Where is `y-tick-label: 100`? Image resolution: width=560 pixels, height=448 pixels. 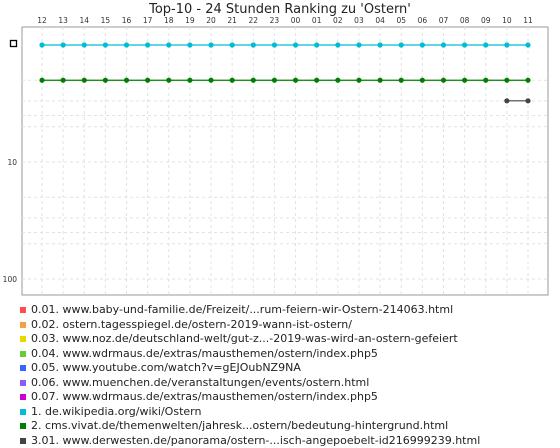
y-tick-label: 100 is located at coordinates (10, 279).